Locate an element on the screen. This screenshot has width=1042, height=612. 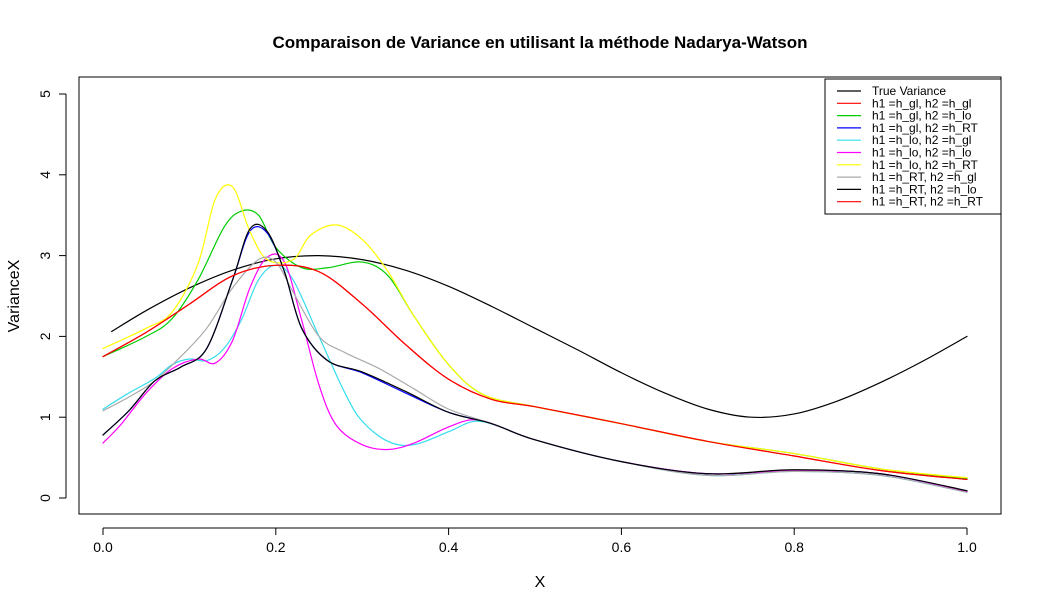
x-tick-label: 0.2 is located at coordinates (276, 547).